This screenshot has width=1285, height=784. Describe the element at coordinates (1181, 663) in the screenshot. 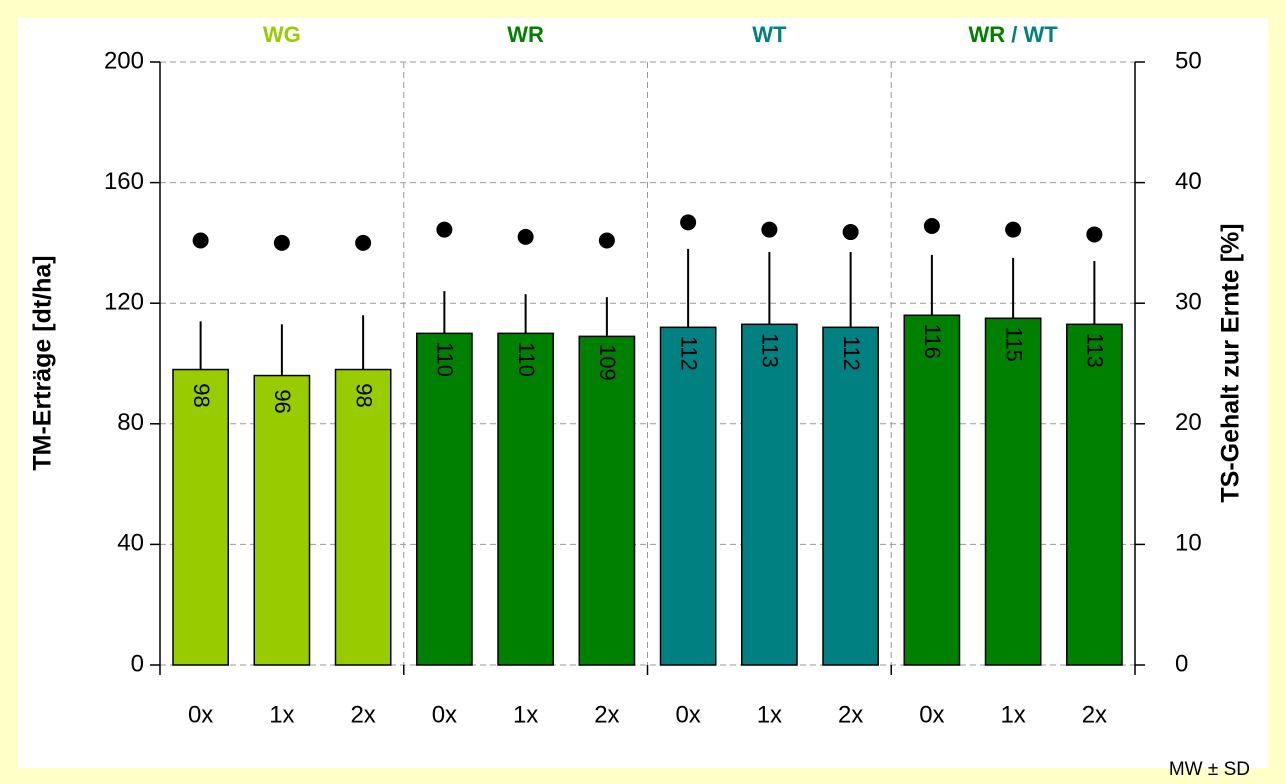

I see `y2-tick-label: 0` at that location.